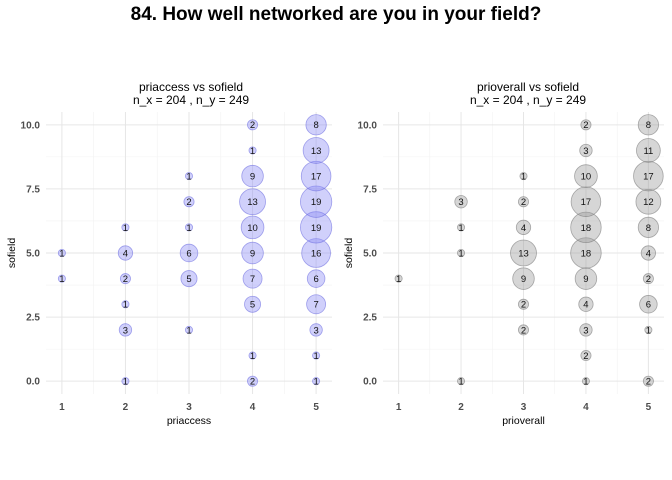  Describe the element at coordinates (523, 421) in the screenshot. I see `x-axis-label: prioverall` at that location.